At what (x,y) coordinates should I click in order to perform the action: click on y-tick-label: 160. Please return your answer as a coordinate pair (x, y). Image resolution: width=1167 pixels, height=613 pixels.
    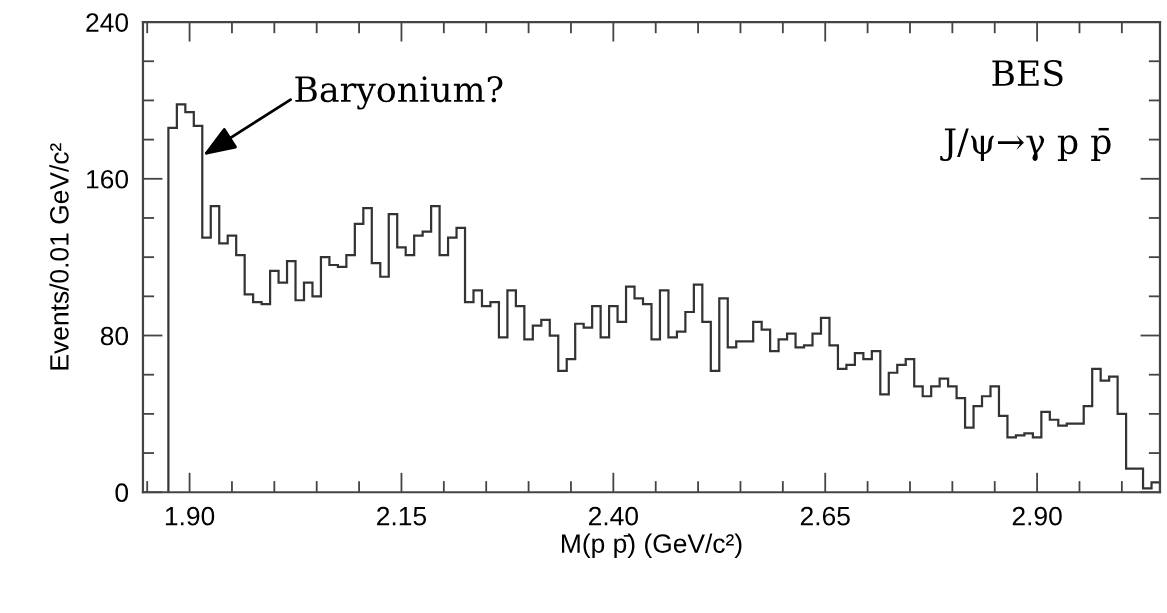
    Looking at the image, I should click on (108, 179).